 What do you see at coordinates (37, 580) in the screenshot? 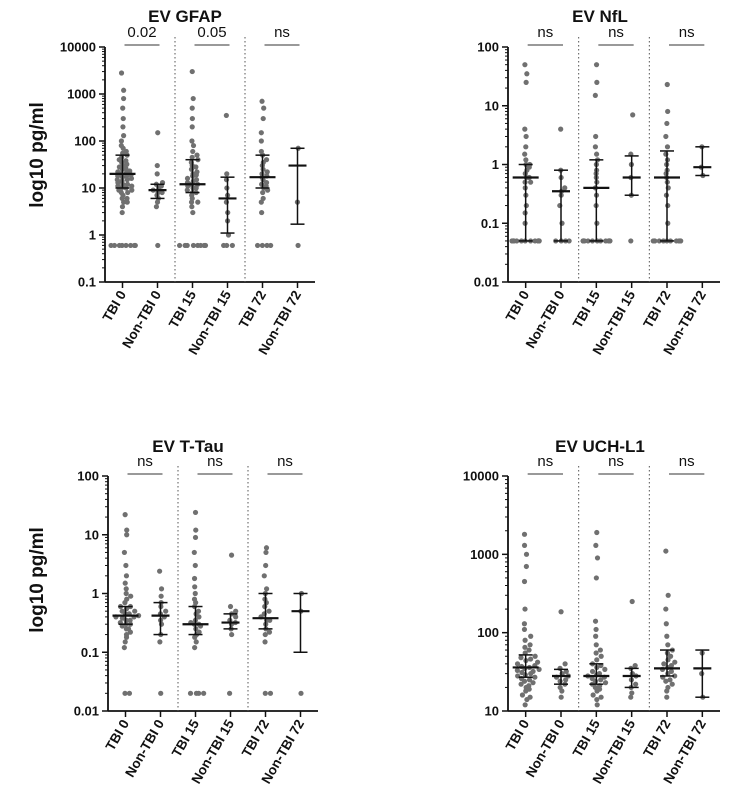
I see `y-axis-label-bottom: log10 pg/ml` at bounding box center [37, 580].